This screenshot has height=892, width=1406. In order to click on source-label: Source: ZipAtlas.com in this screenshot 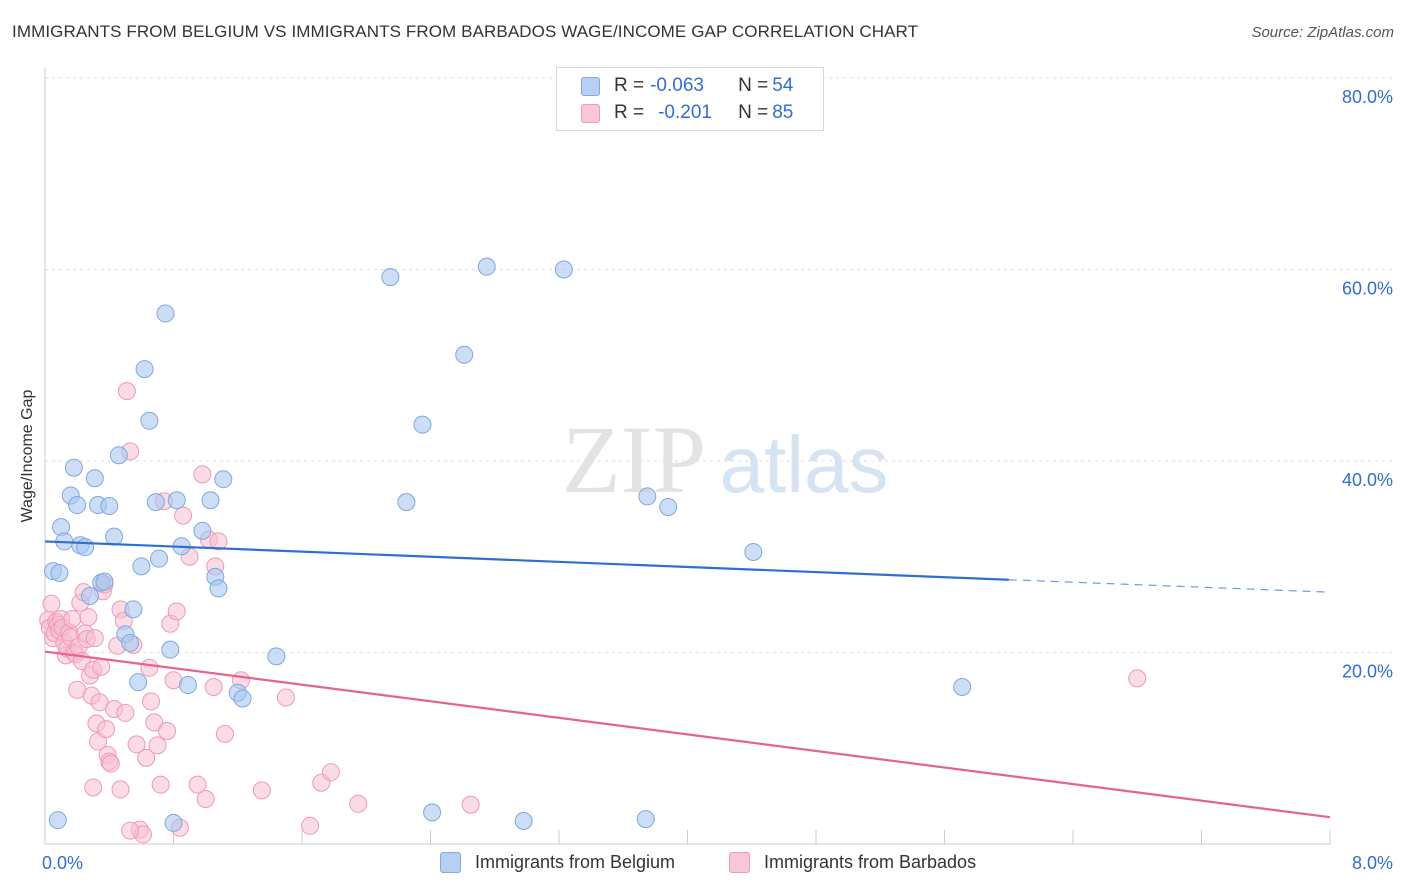, I will do `click(1322, 32)`.